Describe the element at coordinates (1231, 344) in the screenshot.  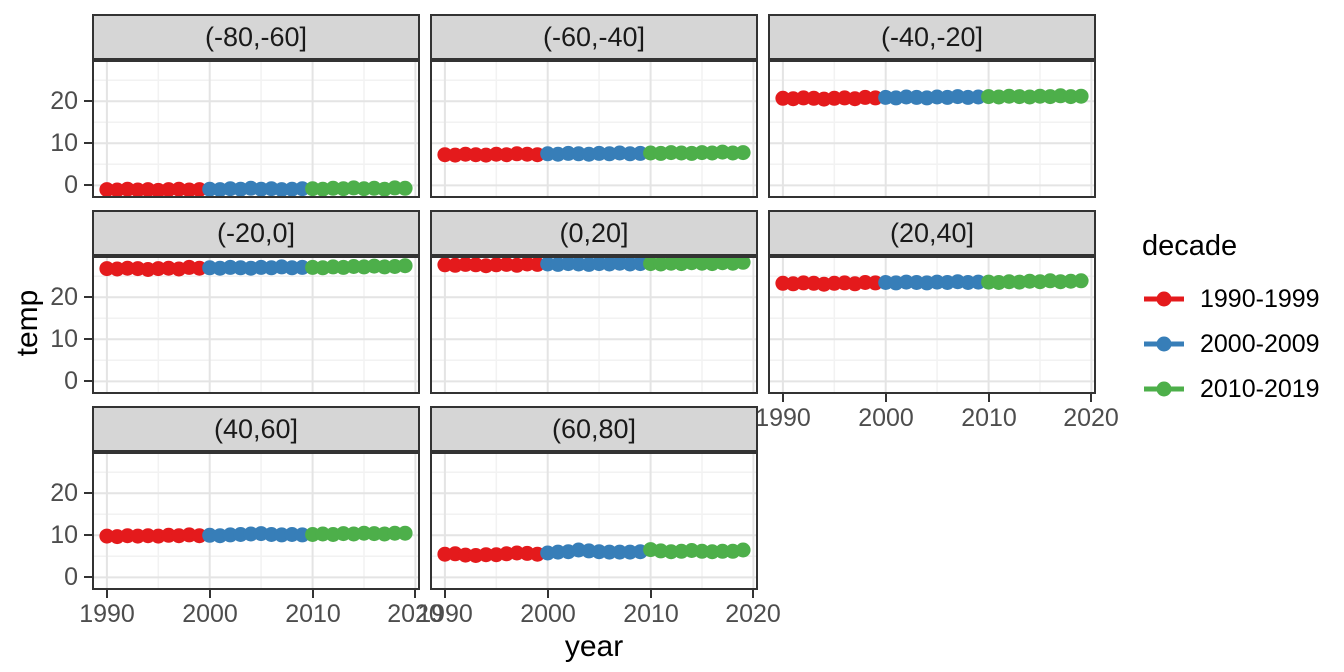
I see `legend-entry: 2000-2009` at that location.